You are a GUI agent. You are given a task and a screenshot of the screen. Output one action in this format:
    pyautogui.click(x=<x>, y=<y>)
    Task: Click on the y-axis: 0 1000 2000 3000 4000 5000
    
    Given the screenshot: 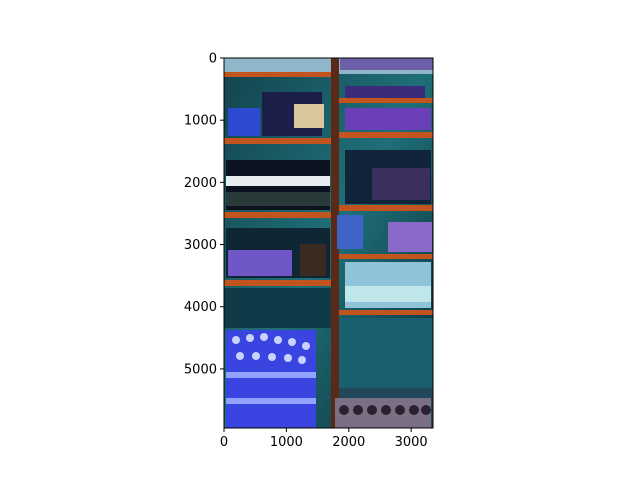 What is the action you would take?
    pyautogui.click(x=204, y=214)
    